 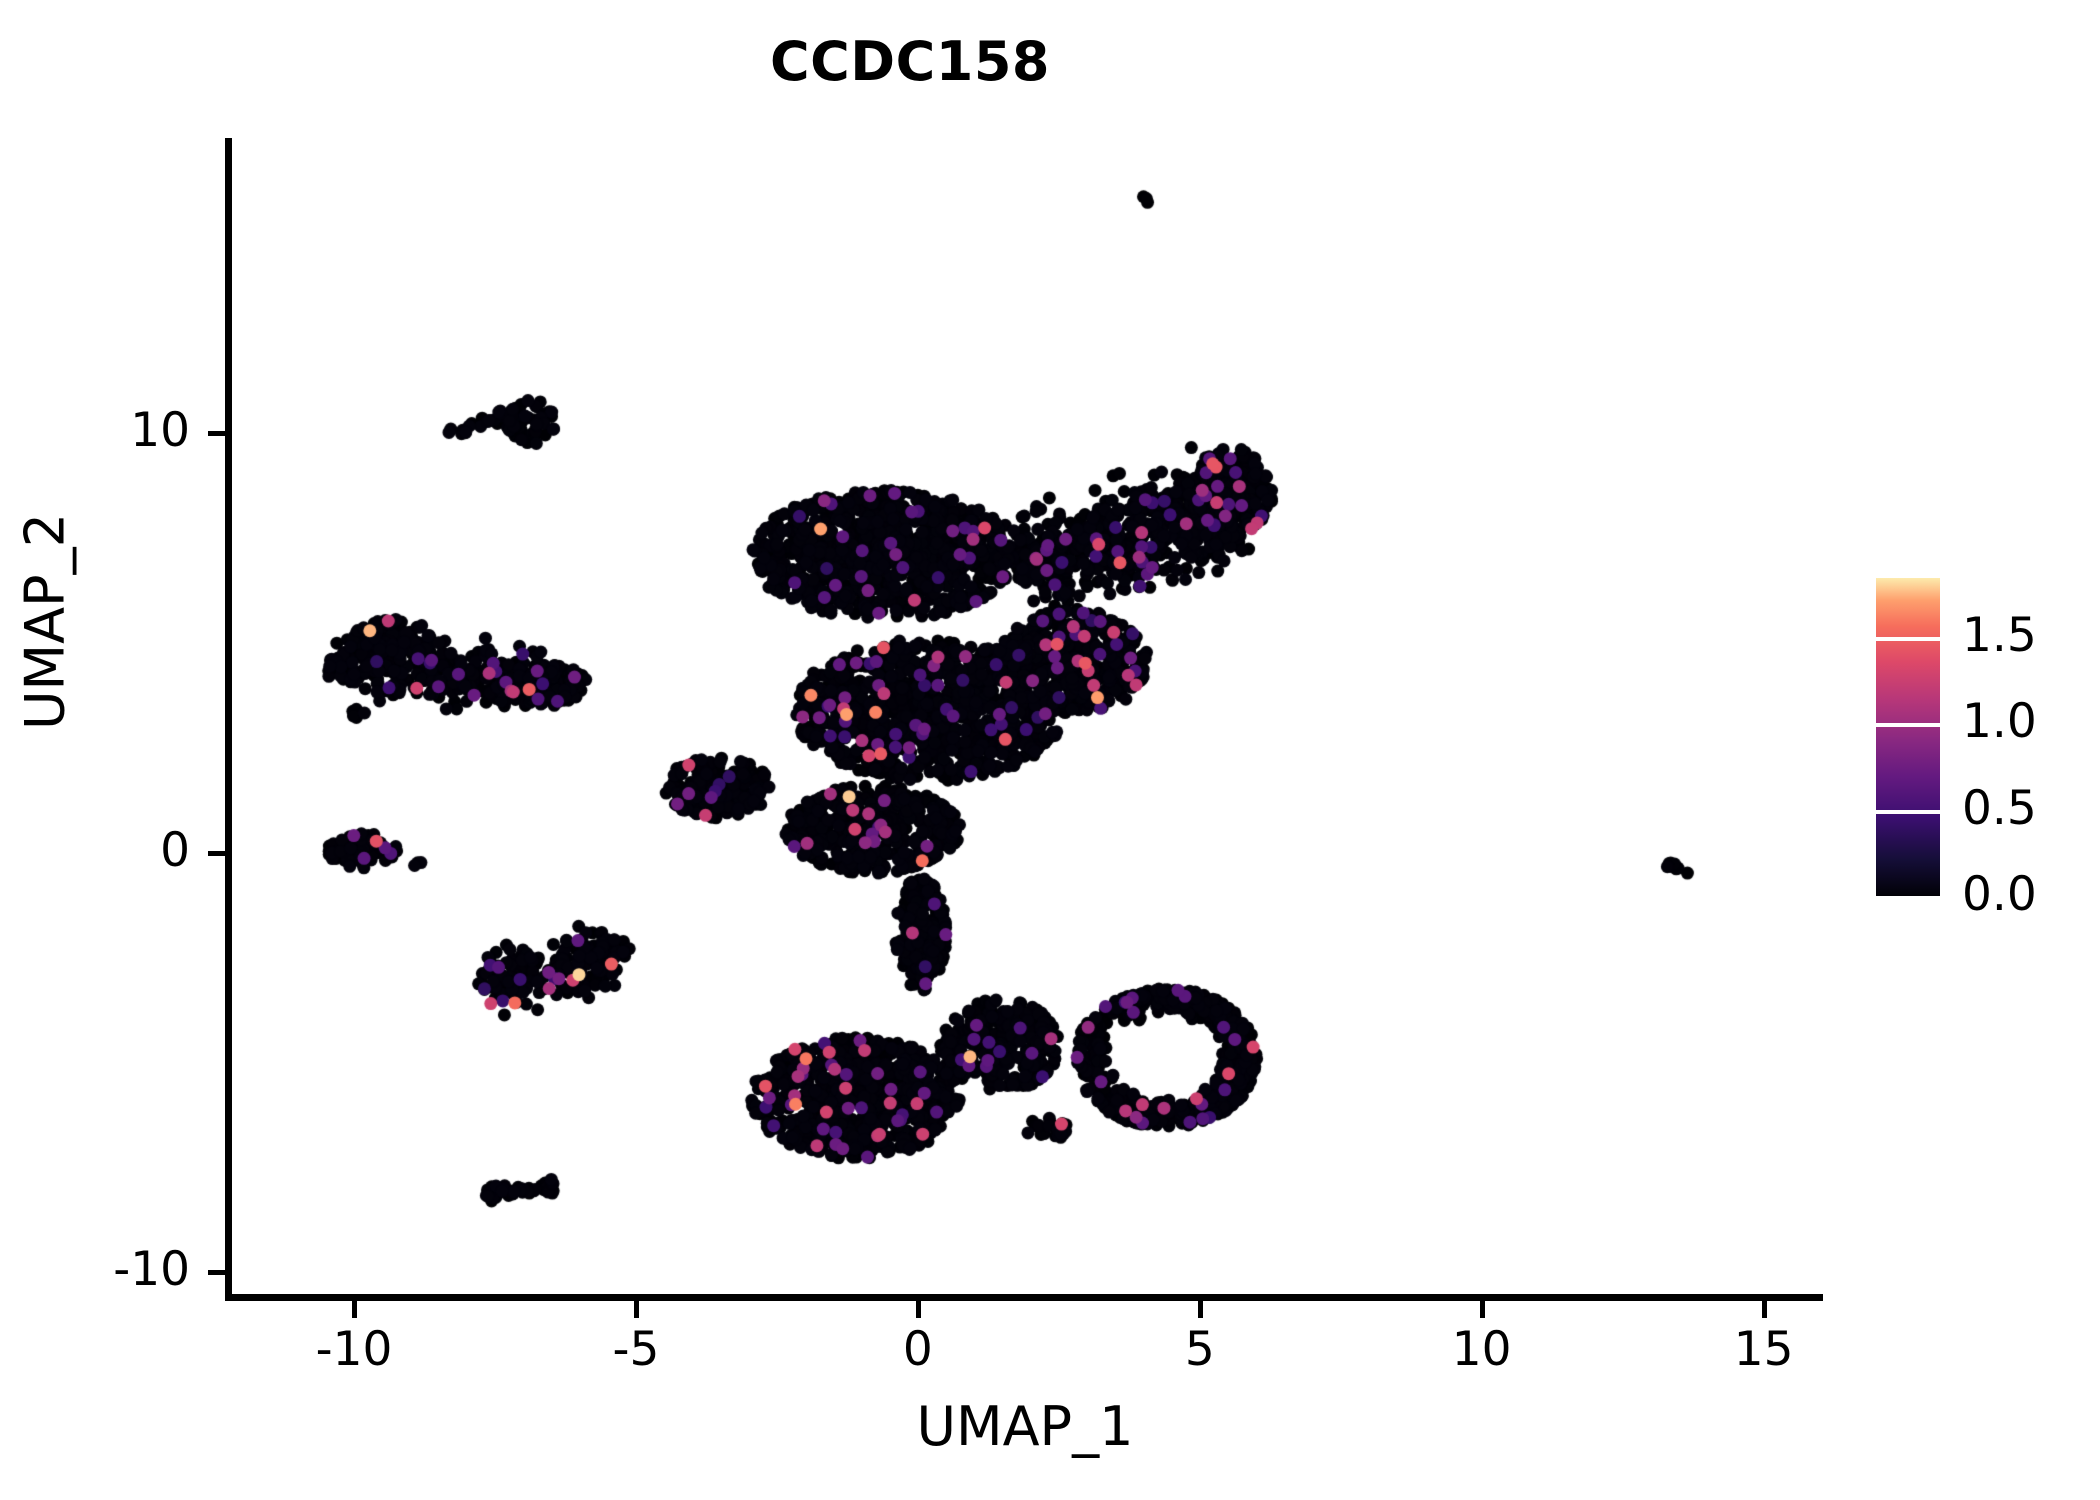 What do you see at coordinates (1908, 738) in the screenshot?
I see `colorbar-gradient` at bounding box center [1908, 738].